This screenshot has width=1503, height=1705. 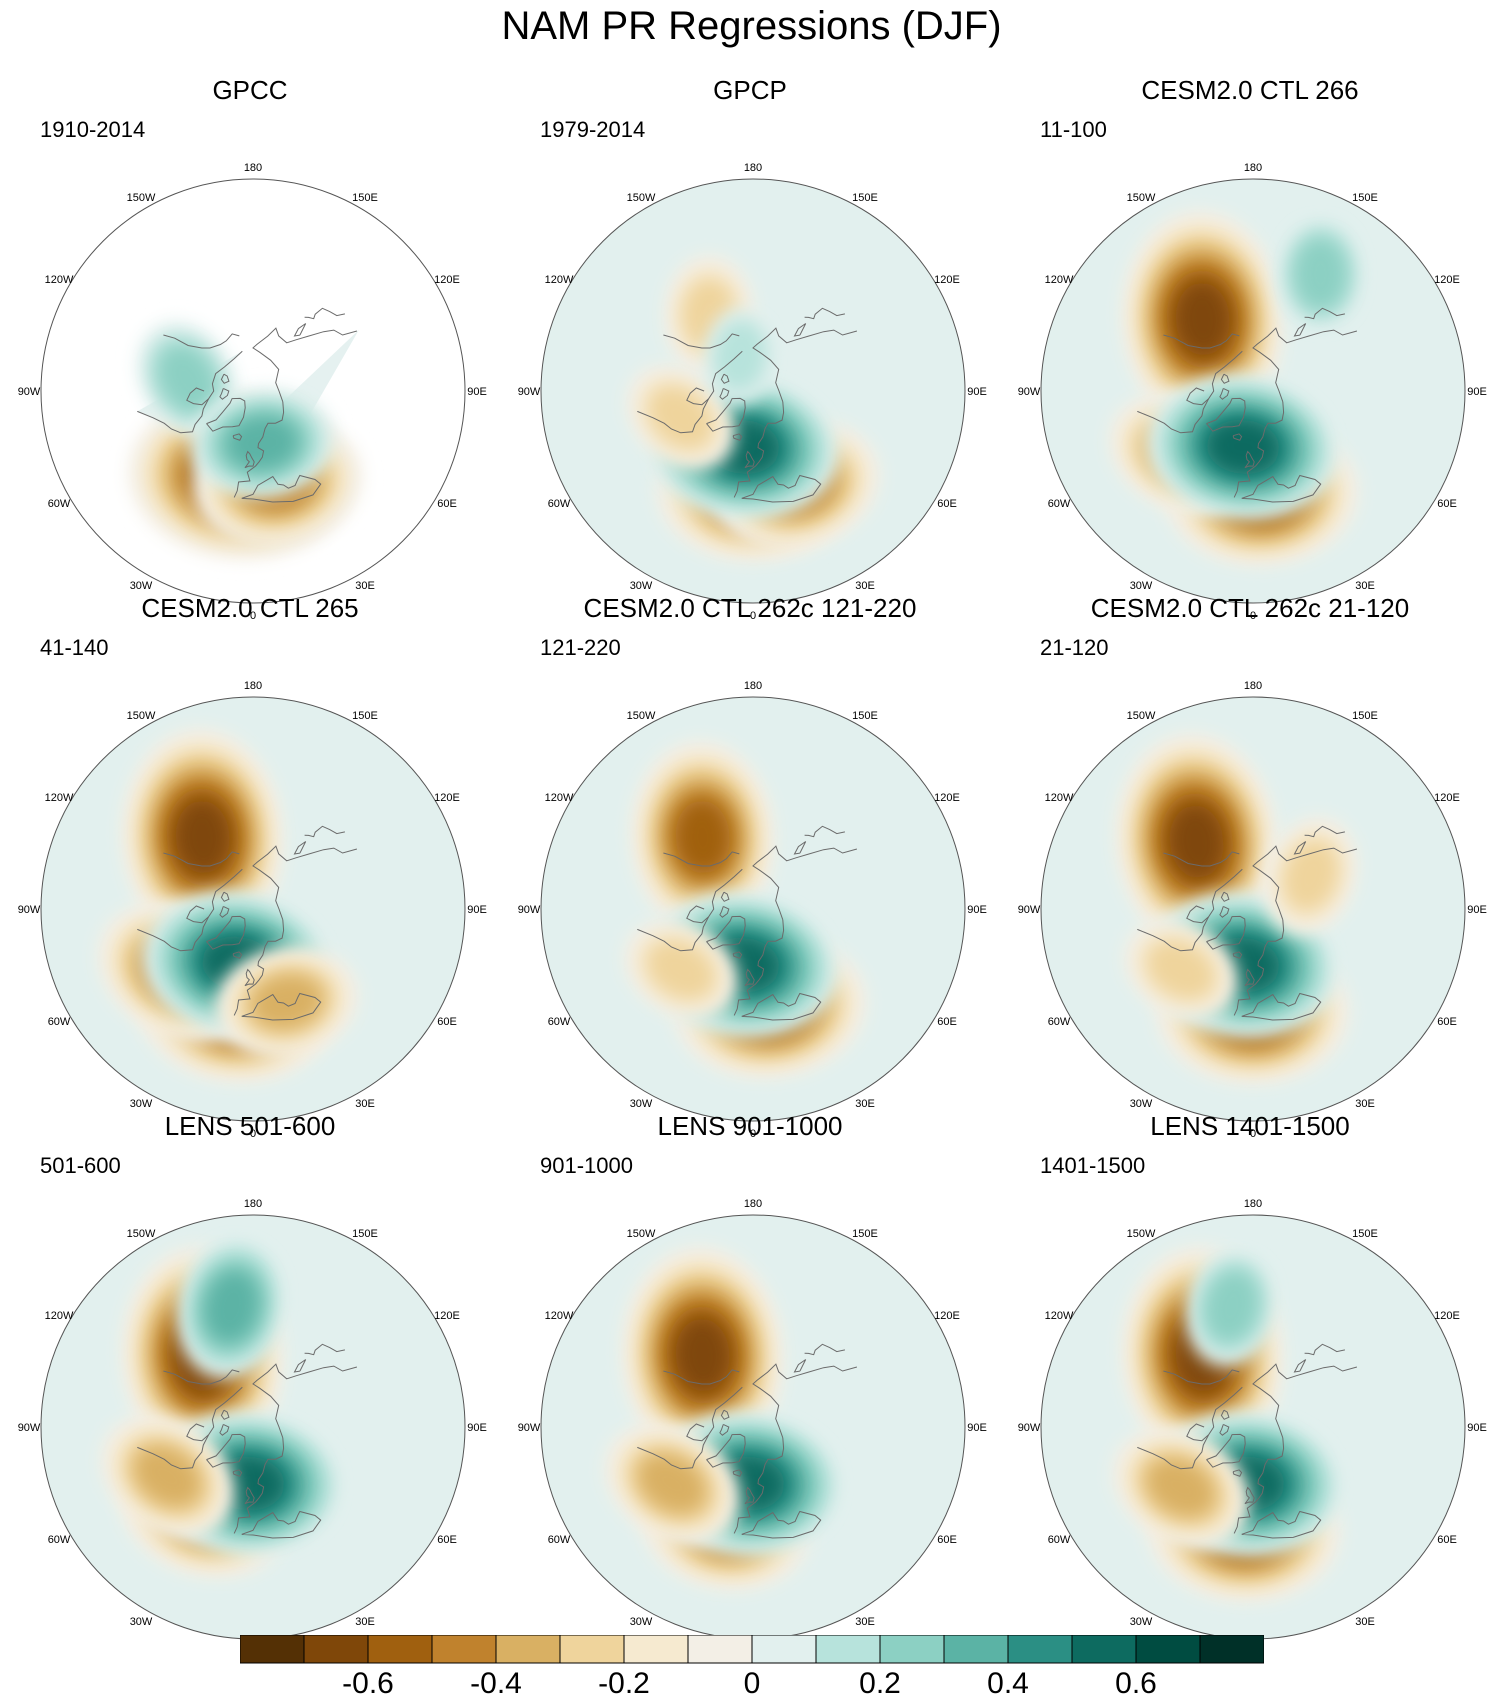 What do you see at coordinates (250, 608) in the screenshot?
I see `panel-title: CESM2.0 CTL 265` at bounding box center [250, 608].